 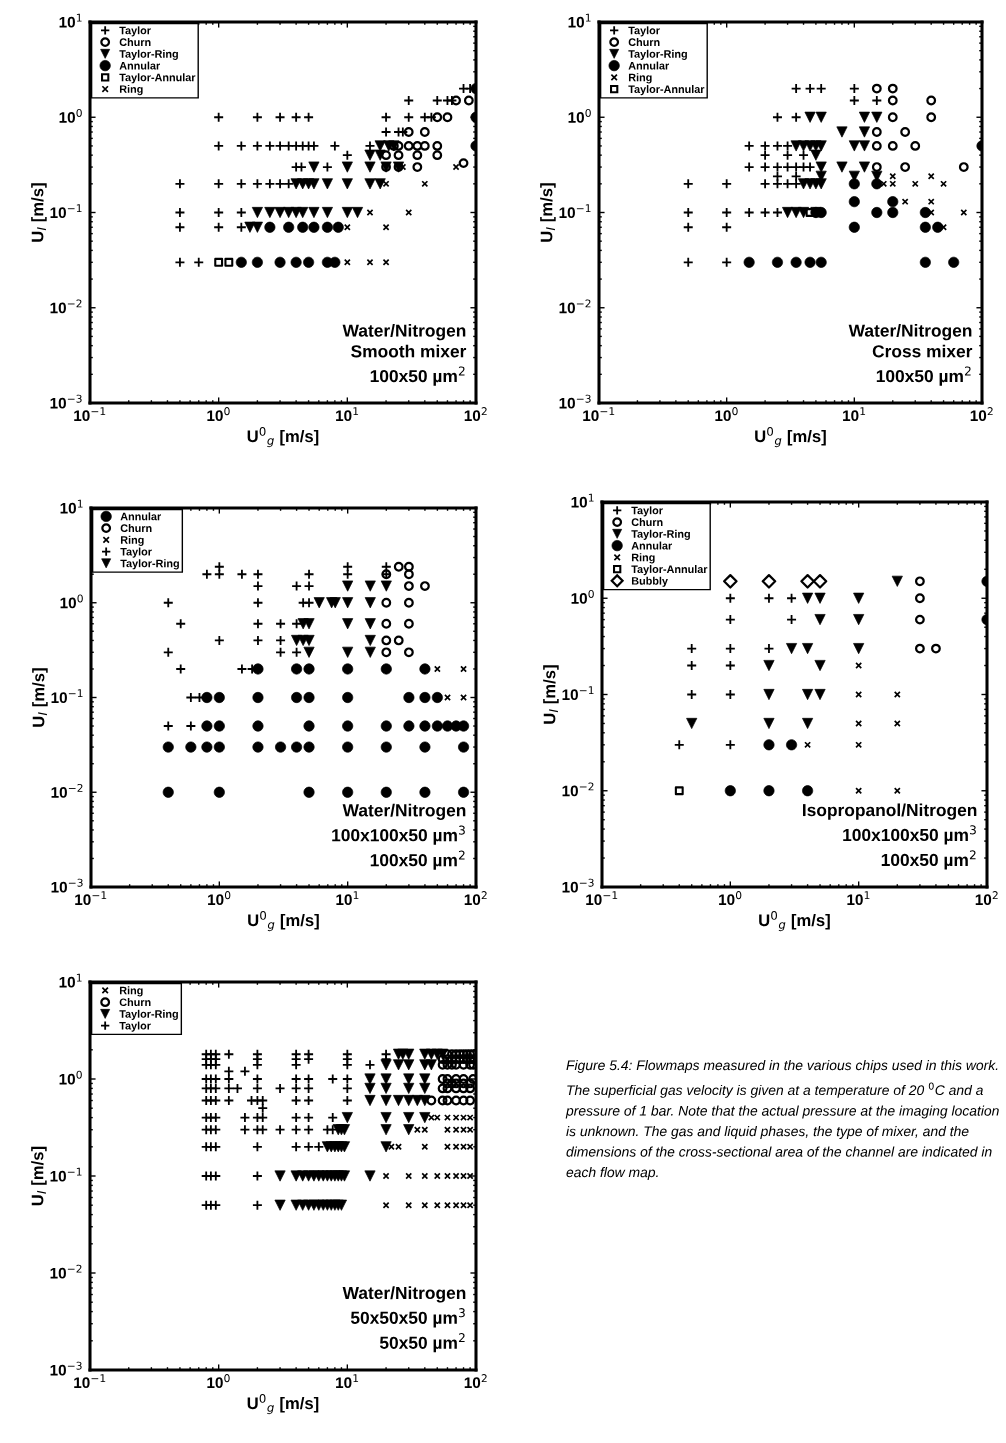 What do you see at coordinates (407, 1318) in the screenshot?
I see `annotation: 50x50x50 µm$^{3}$` at bounding box center [407, 1318].